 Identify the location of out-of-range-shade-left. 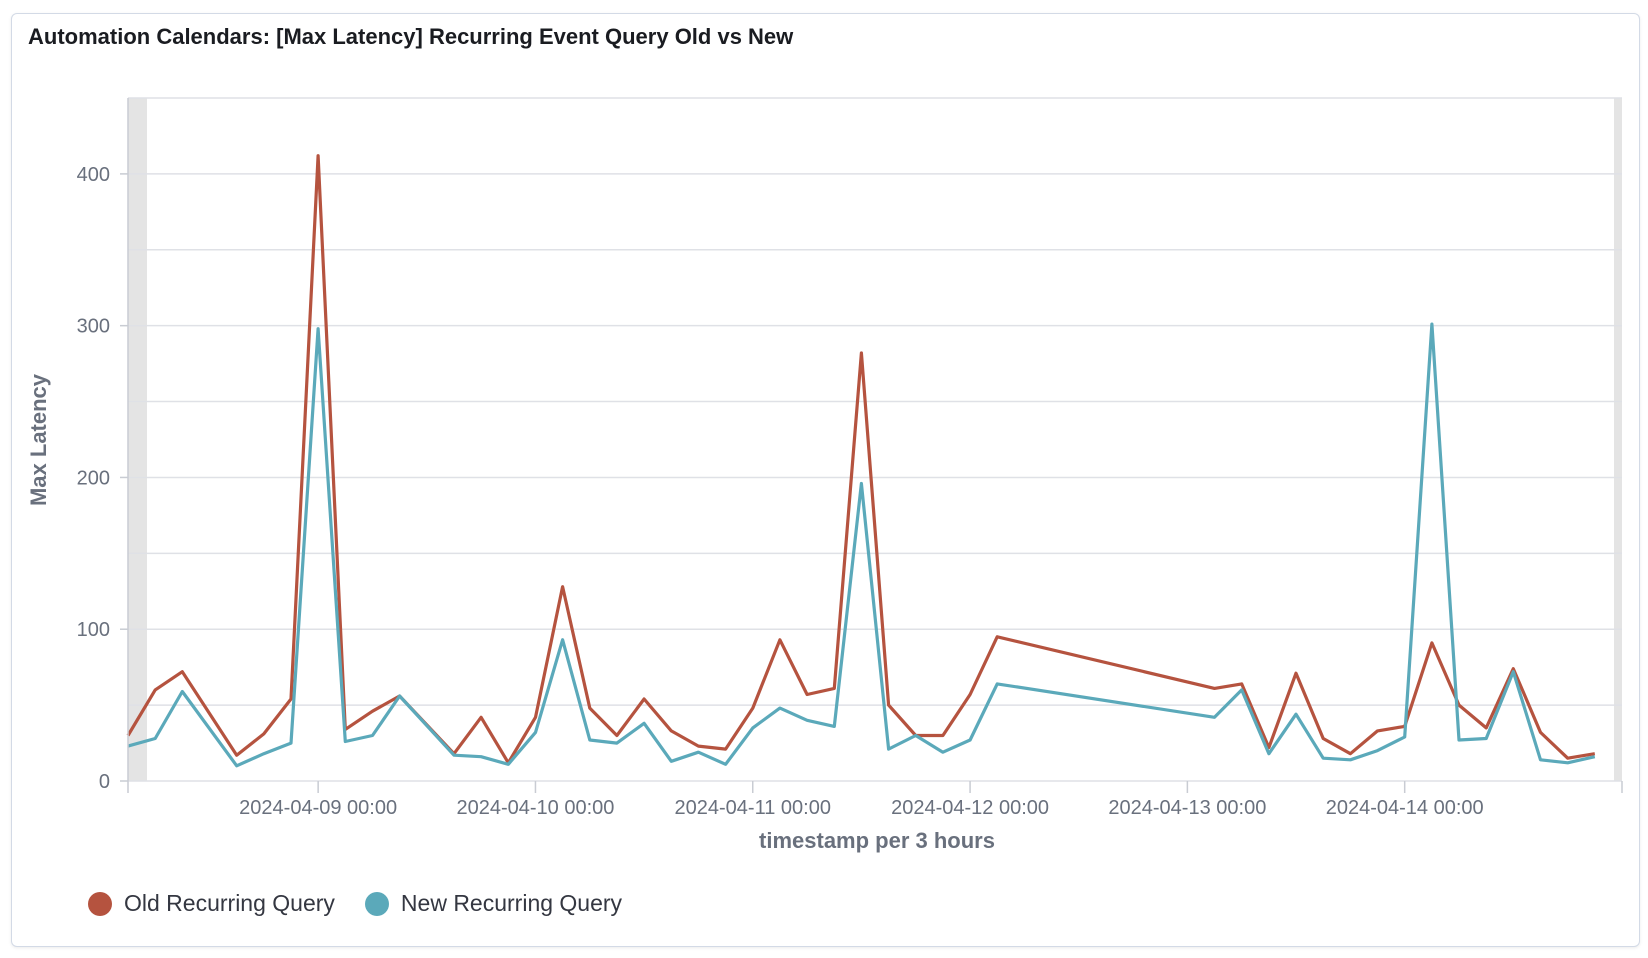
(137, 439).